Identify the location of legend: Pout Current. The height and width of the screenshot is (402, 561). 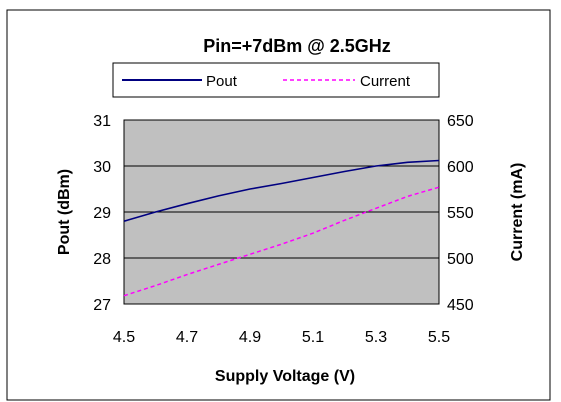
(276, 80).